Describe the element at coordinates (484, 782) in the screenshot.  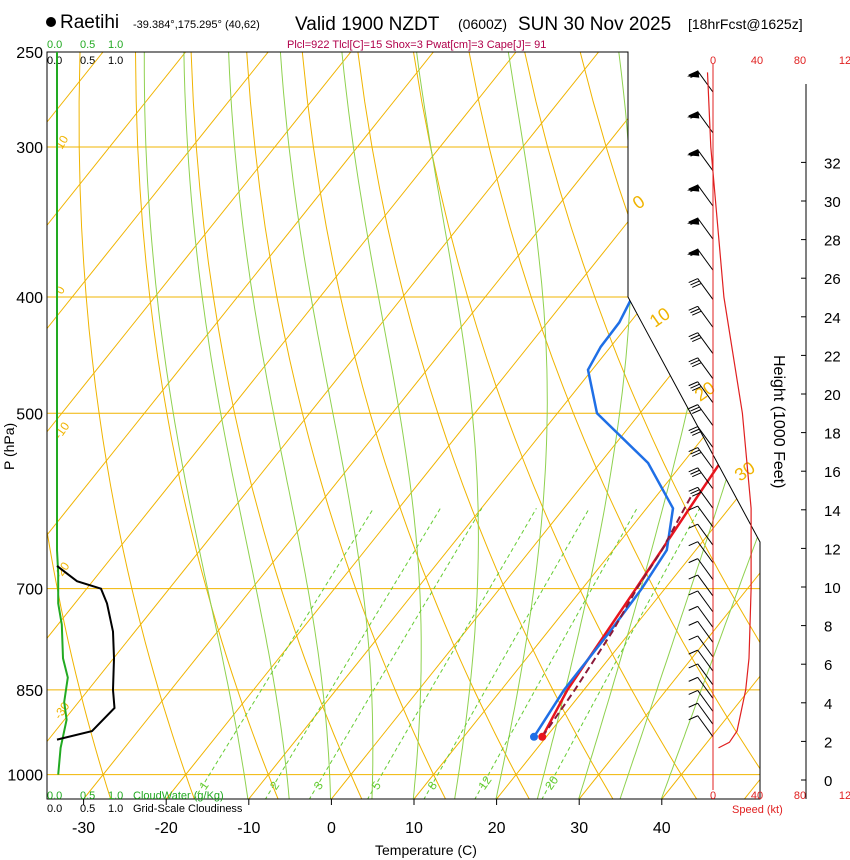
I see `mixing-ratio-label: 12` at that location.